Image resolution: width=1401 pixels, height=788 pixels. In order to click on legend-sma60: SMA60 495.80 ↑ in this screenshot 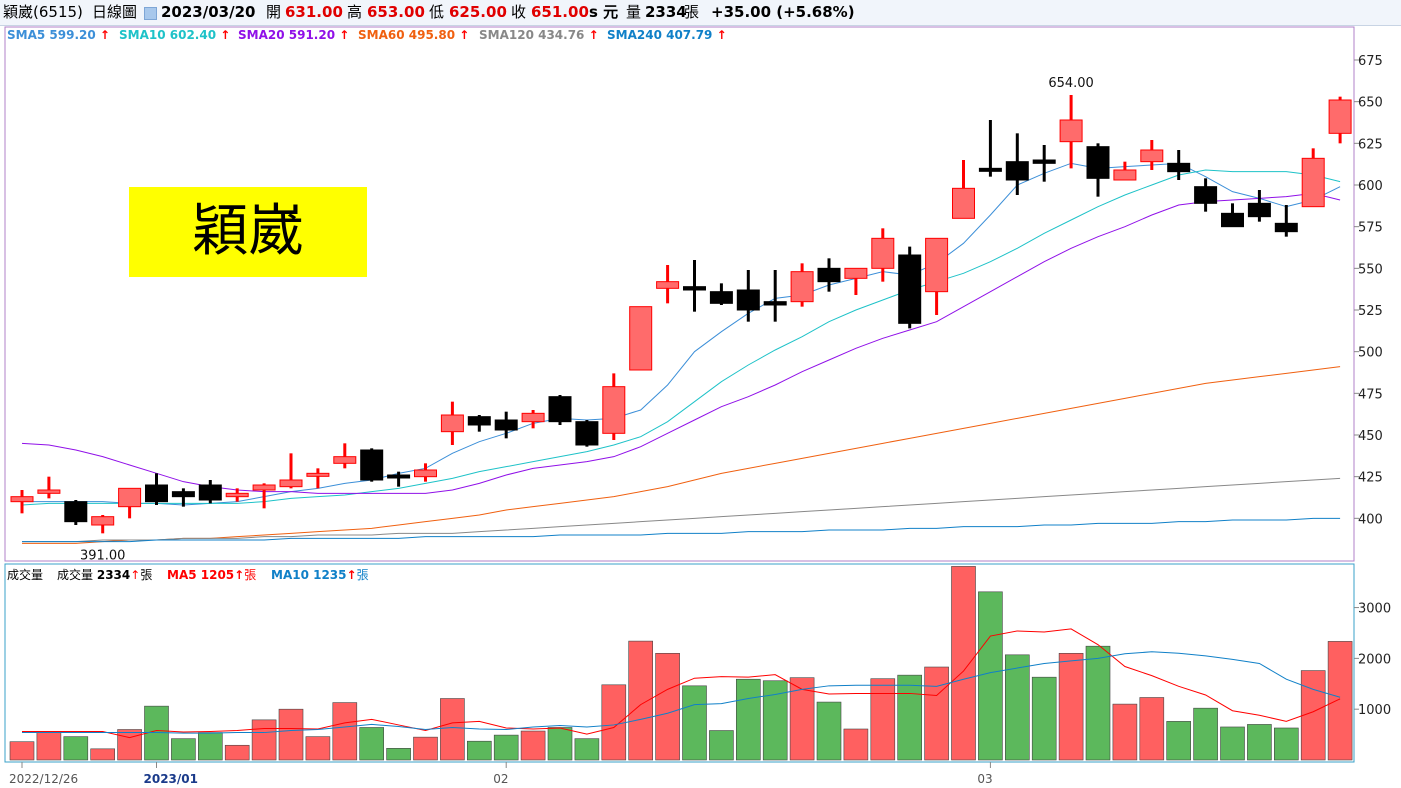, I will do `click(413, 35)`.